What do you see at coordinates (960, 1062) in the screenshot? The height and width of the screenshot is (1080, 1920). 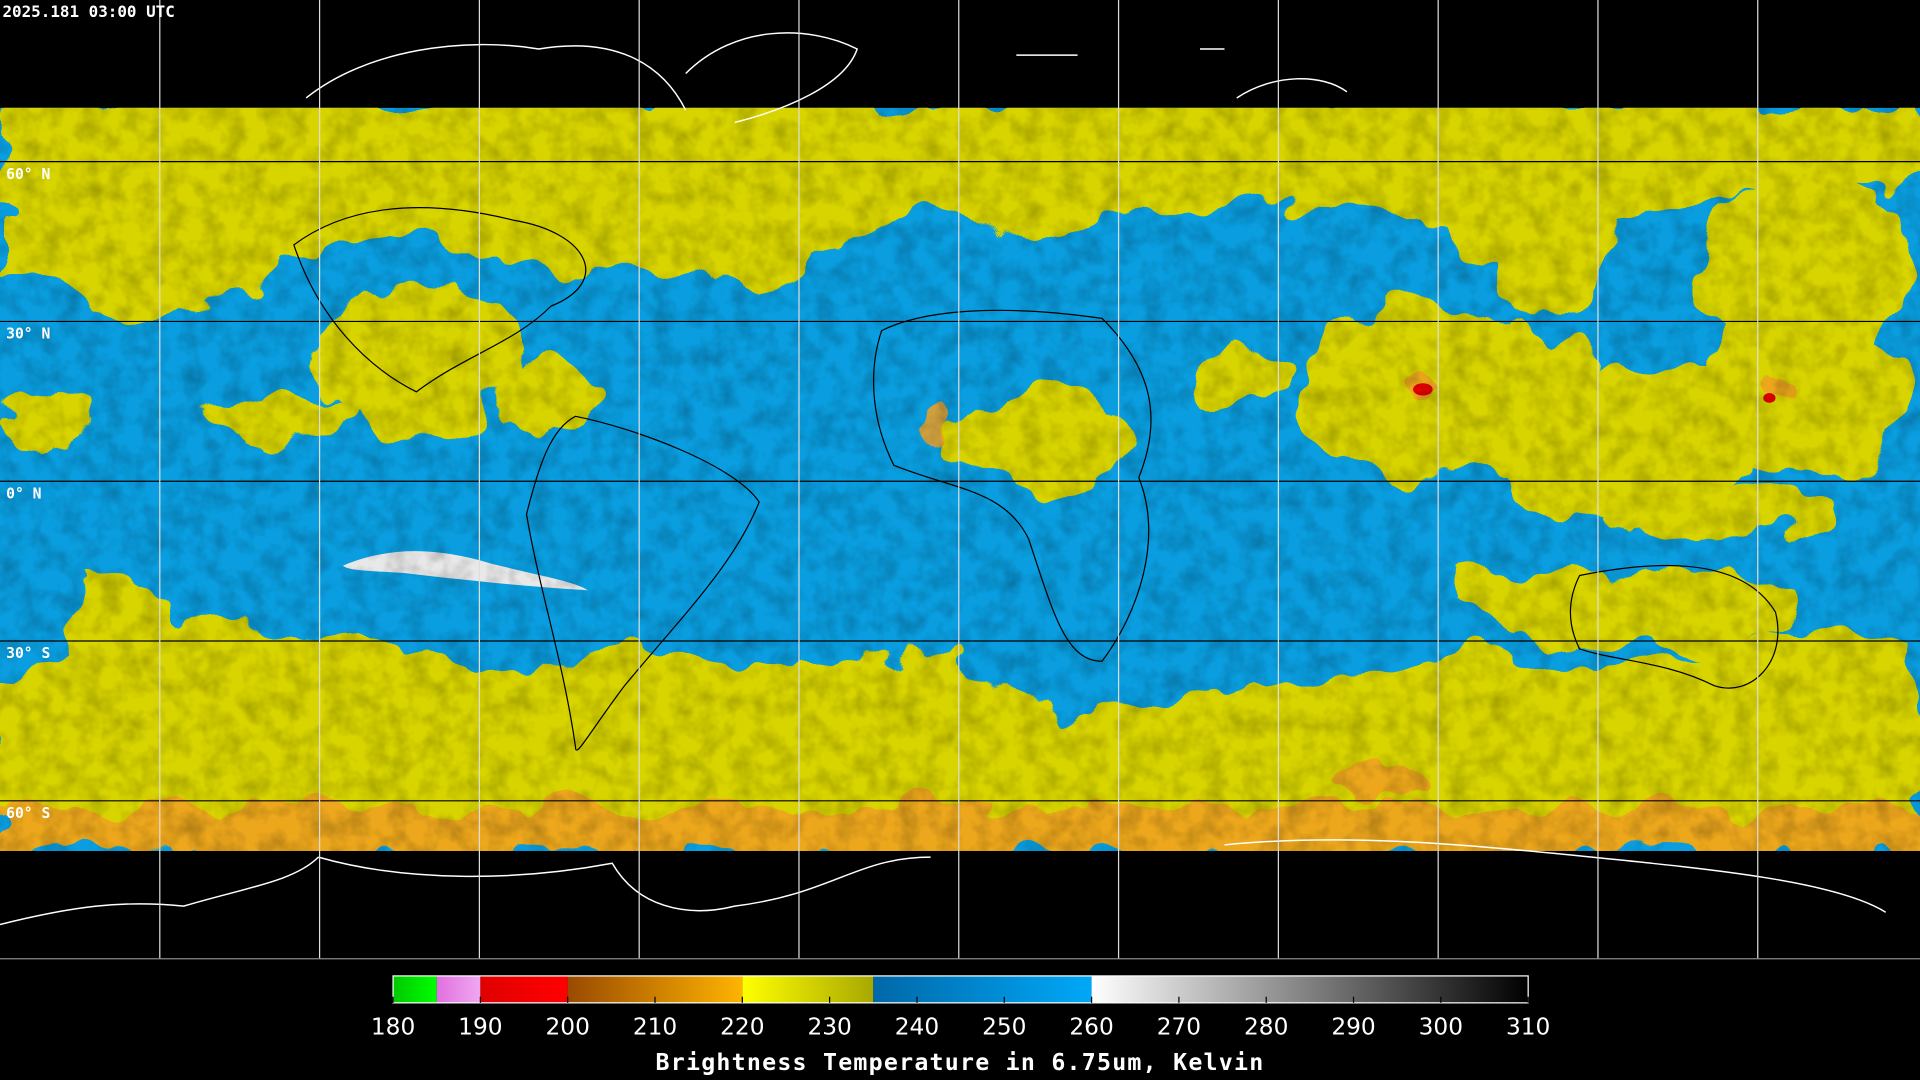 I see `colorbar-title: Brightness Temperature in 6.75um, Kelvin` at bounding box center [960, 1062].